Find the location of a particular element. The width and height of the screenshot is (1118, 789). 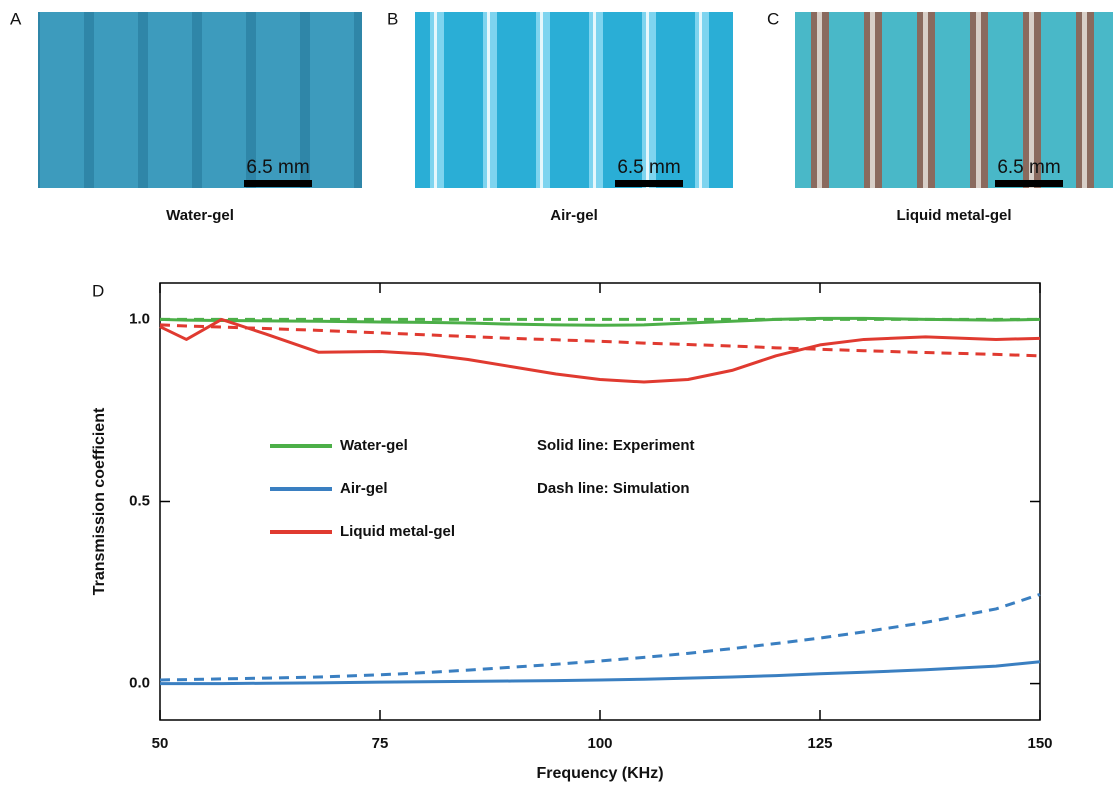

legend-label: Air-gel is located at coordinates (364, 488).